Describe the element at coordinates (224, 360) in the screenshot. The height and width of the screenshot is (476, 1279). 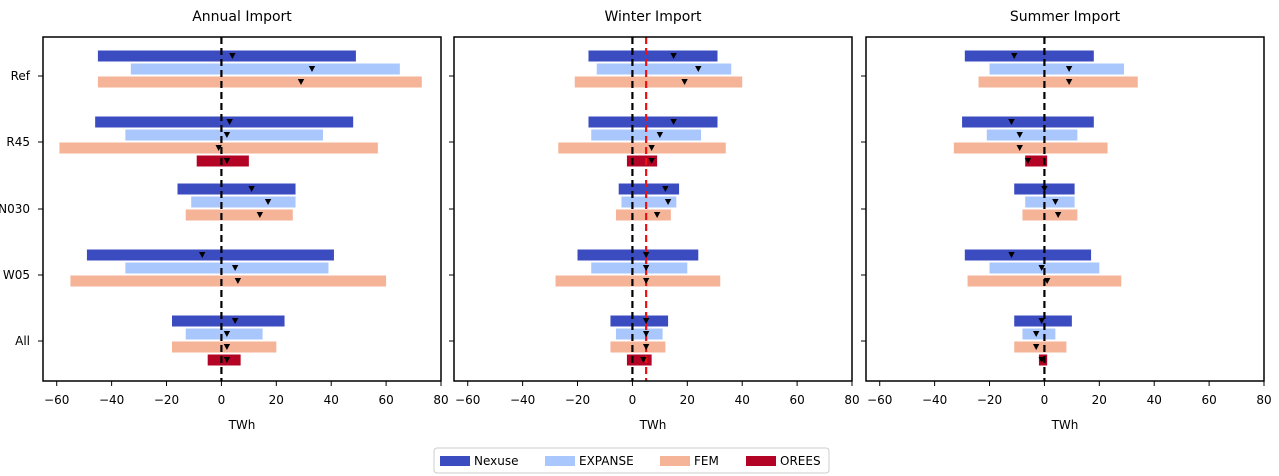
I see `range-bar-all-orees` at that location.